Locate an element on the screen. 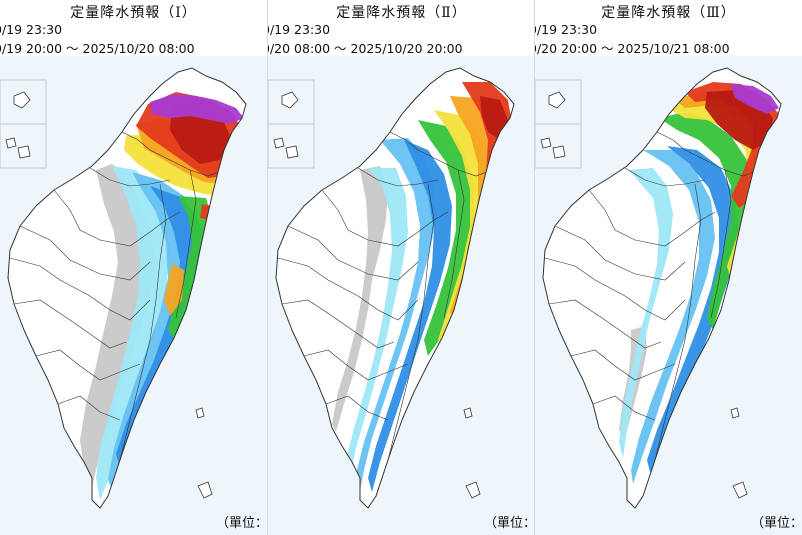 This screenshot has width=802, height=535. panel-title: 定量降水預報（Ⅱ） is located at coordinates (401, 13).